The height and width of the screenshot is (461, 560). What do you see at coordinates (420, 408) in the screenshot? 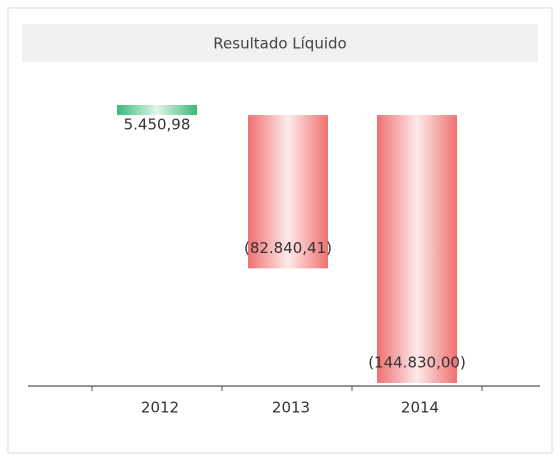
I see `x-tick-label: 2014` at bounding box center [420, 408].